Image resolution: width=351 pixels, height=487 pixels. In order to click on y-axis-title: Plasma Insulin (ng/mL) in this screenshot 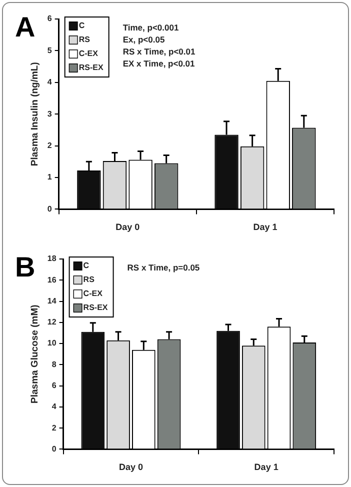, I will do `click(34, 114)`.